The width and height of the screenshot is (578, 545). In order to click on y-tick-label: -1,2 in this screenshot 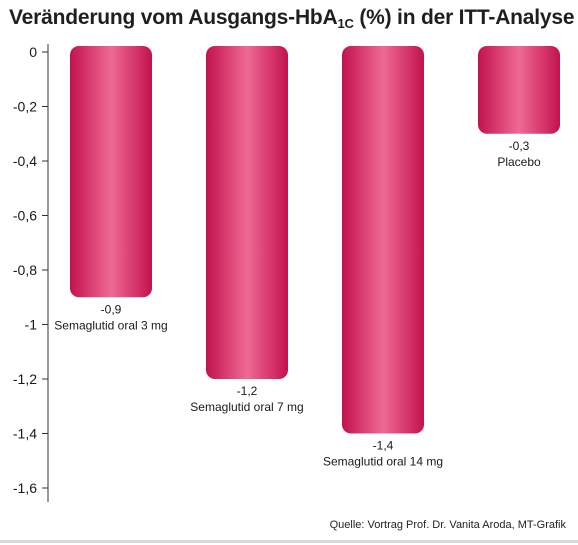, I will do `click(25, 379)`.